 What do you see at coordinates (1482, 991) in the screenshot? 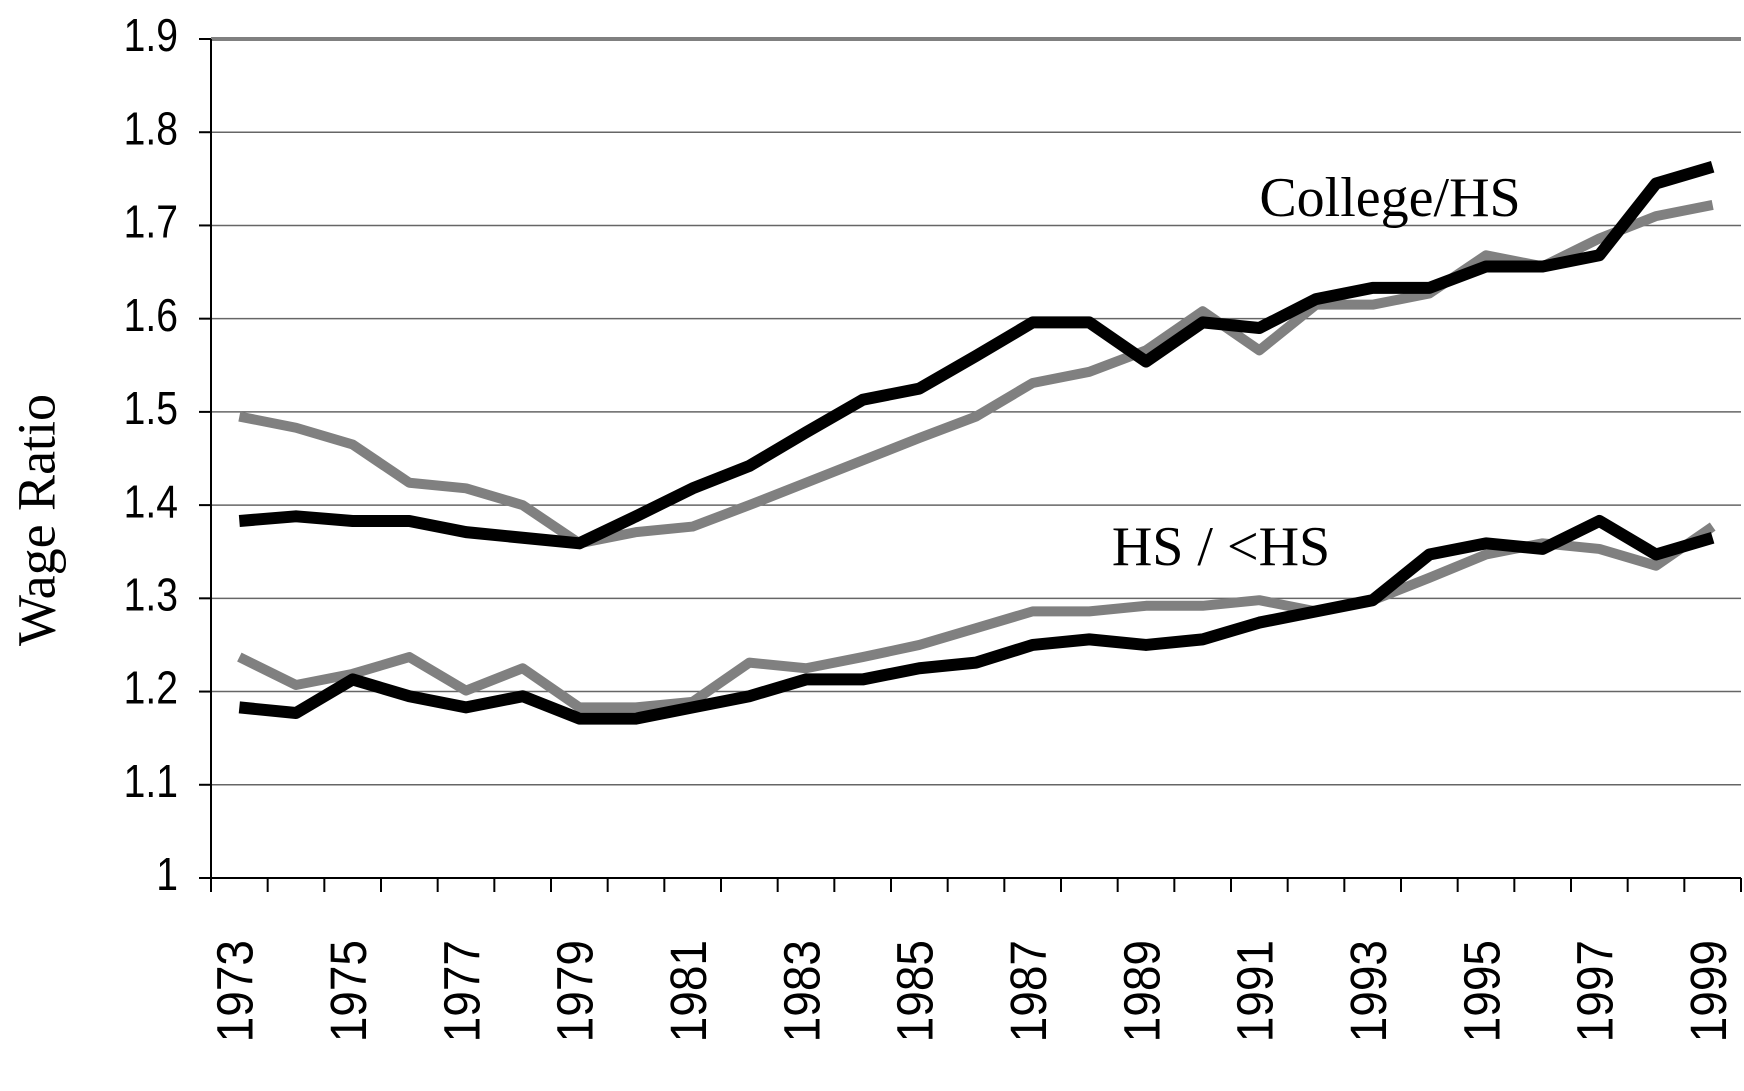
I see `x-tick-label: 1995` at bounding box center [1482, 991].